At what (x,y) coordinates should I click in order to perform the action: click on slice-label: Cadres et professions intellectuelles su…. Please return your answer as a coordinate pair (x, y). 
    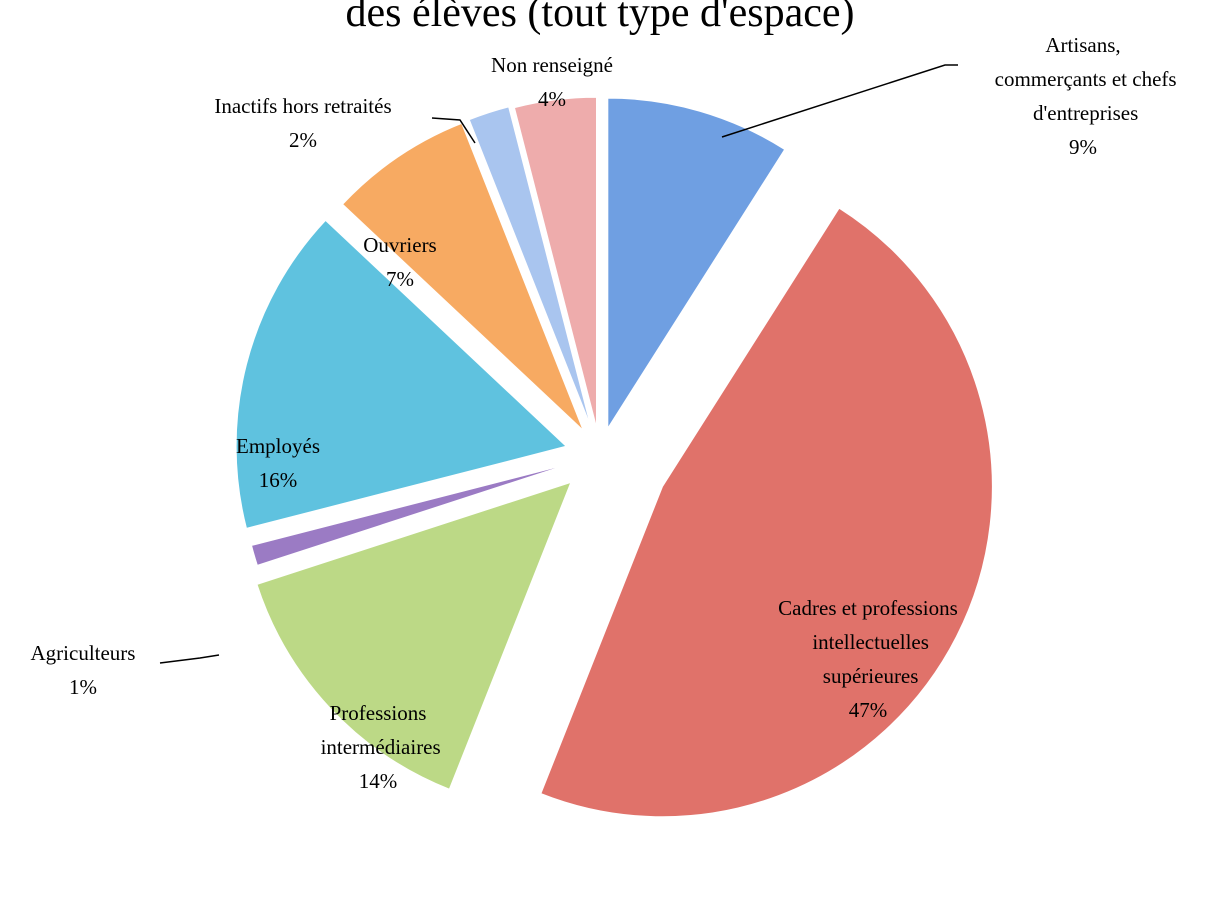
    Looking at the image, I should click on (868, 642).